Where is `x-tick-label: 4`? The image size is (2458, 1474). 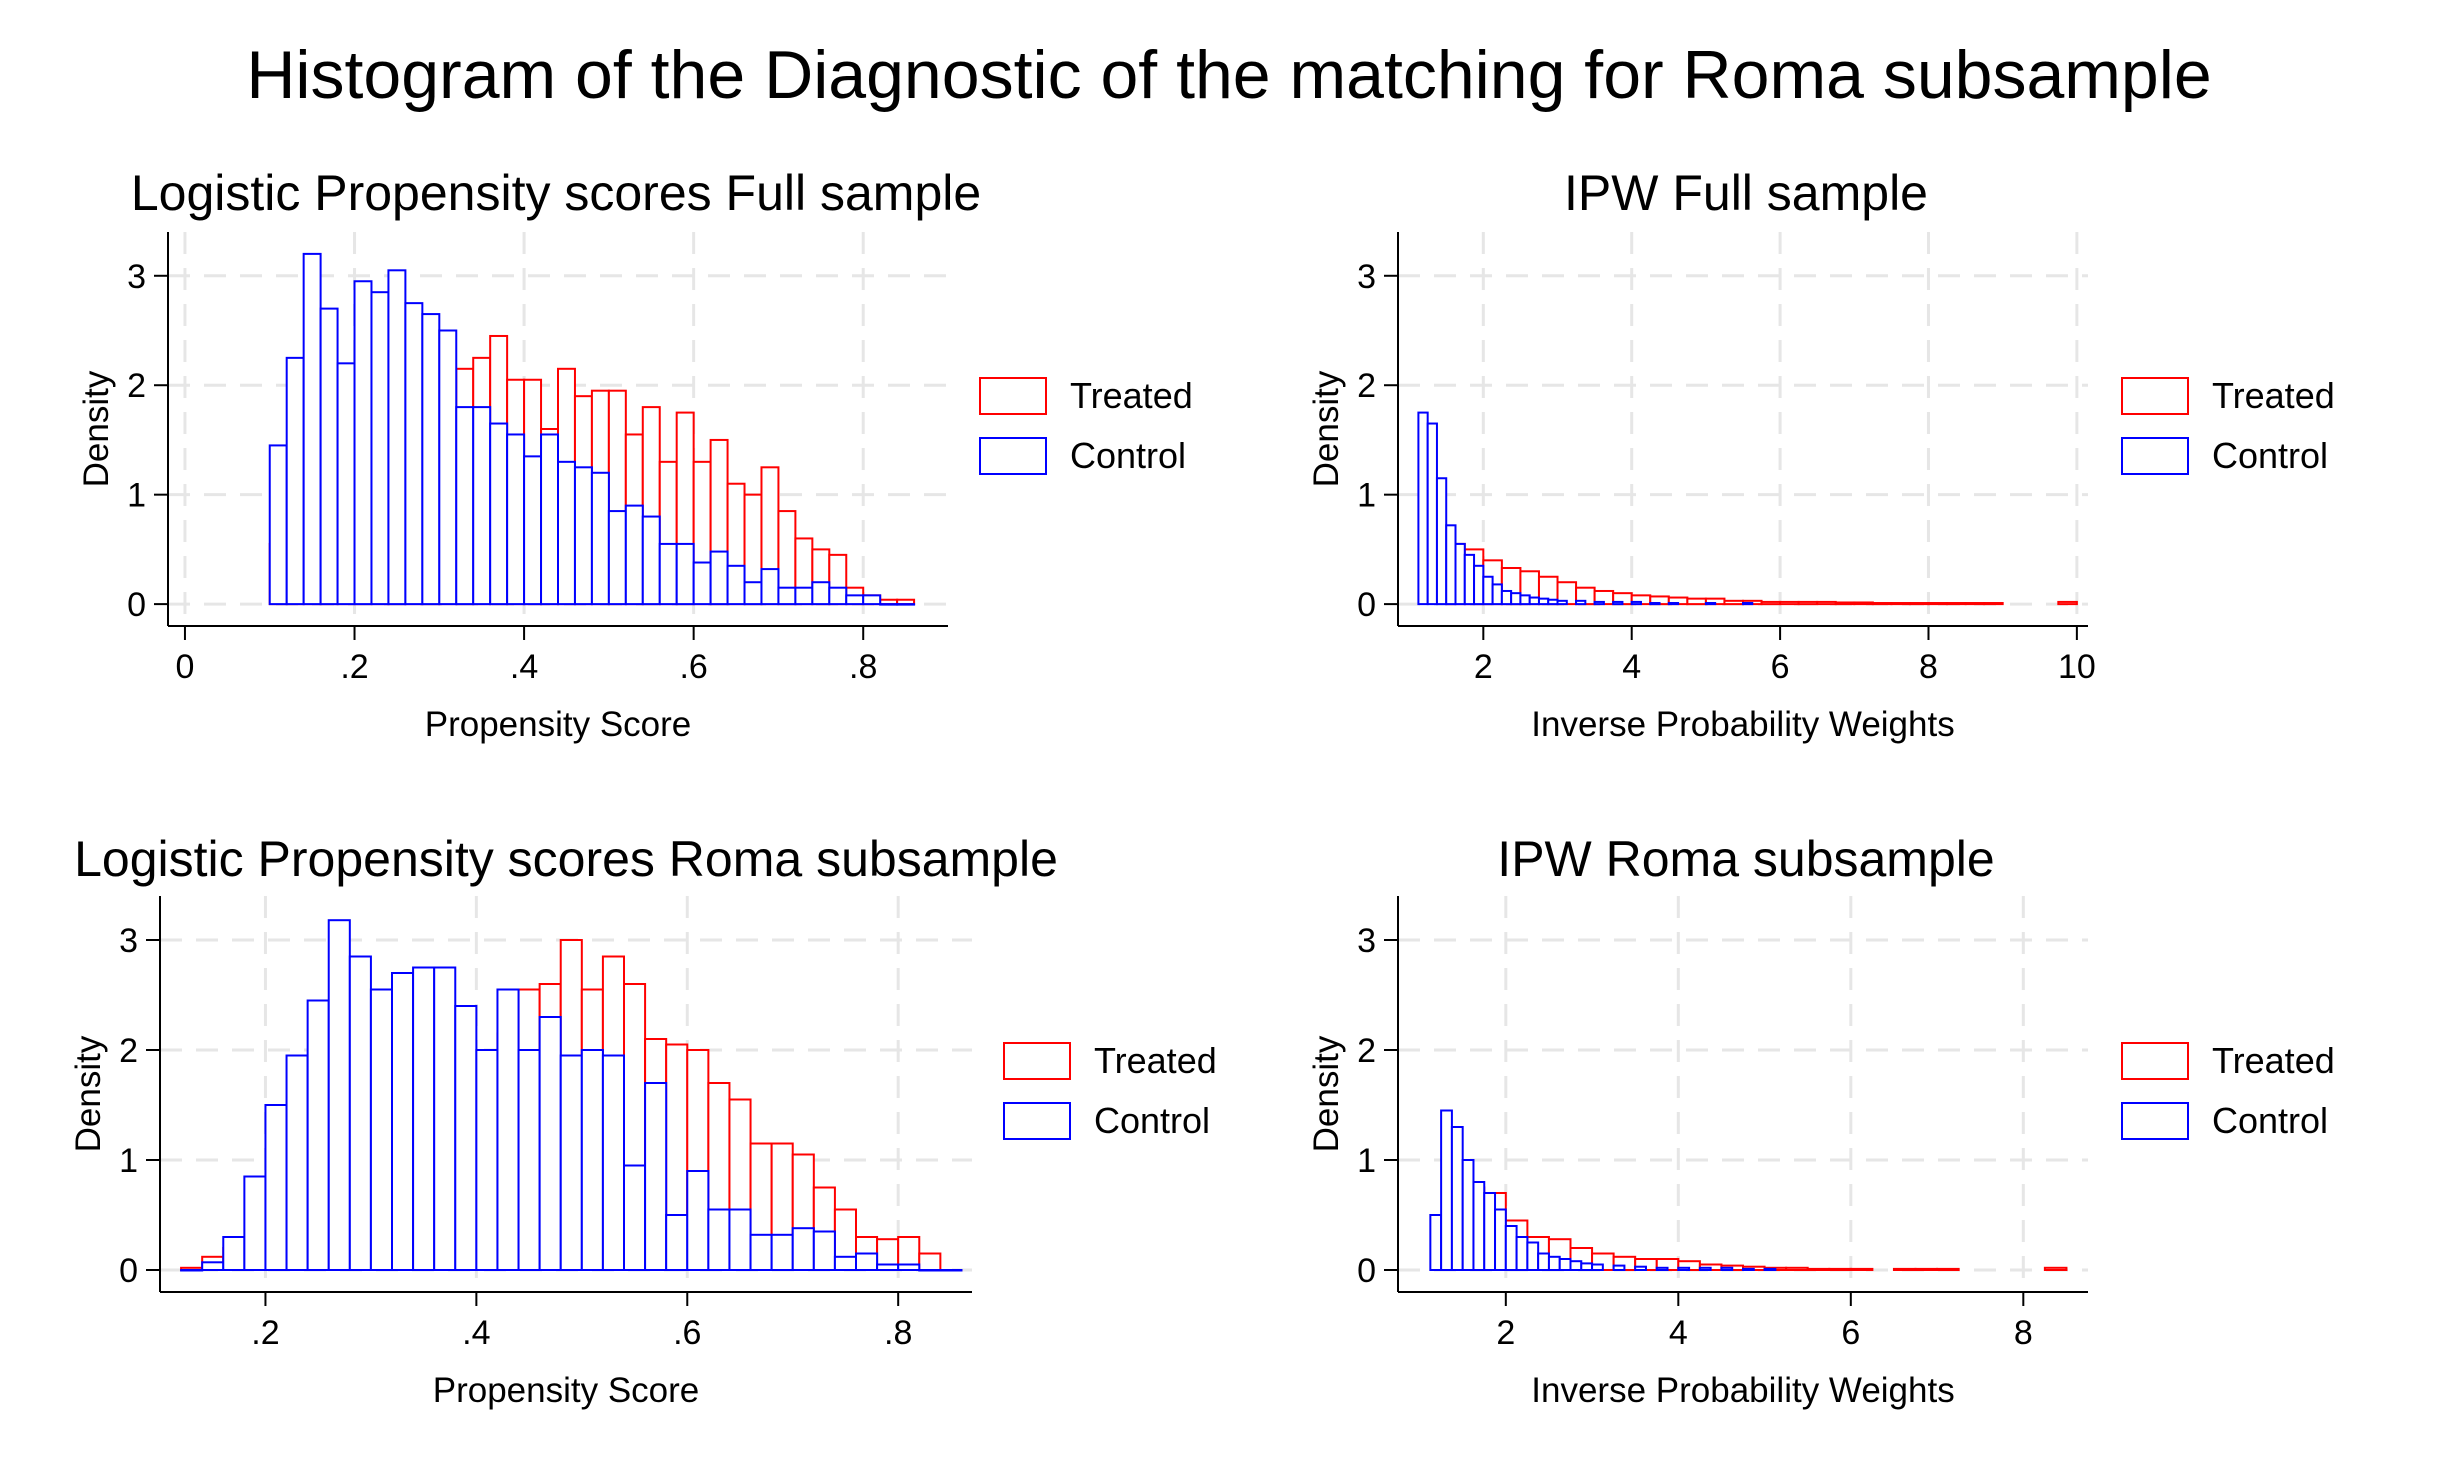
x-tick-label: 4 is located at coordinates (1678, 1333).